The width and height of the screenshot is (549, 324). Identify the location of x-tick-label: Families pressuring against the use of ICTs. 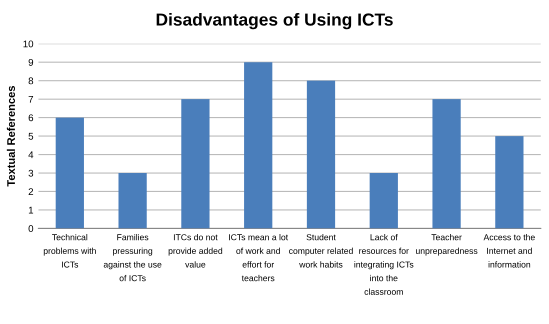
(133, 258).